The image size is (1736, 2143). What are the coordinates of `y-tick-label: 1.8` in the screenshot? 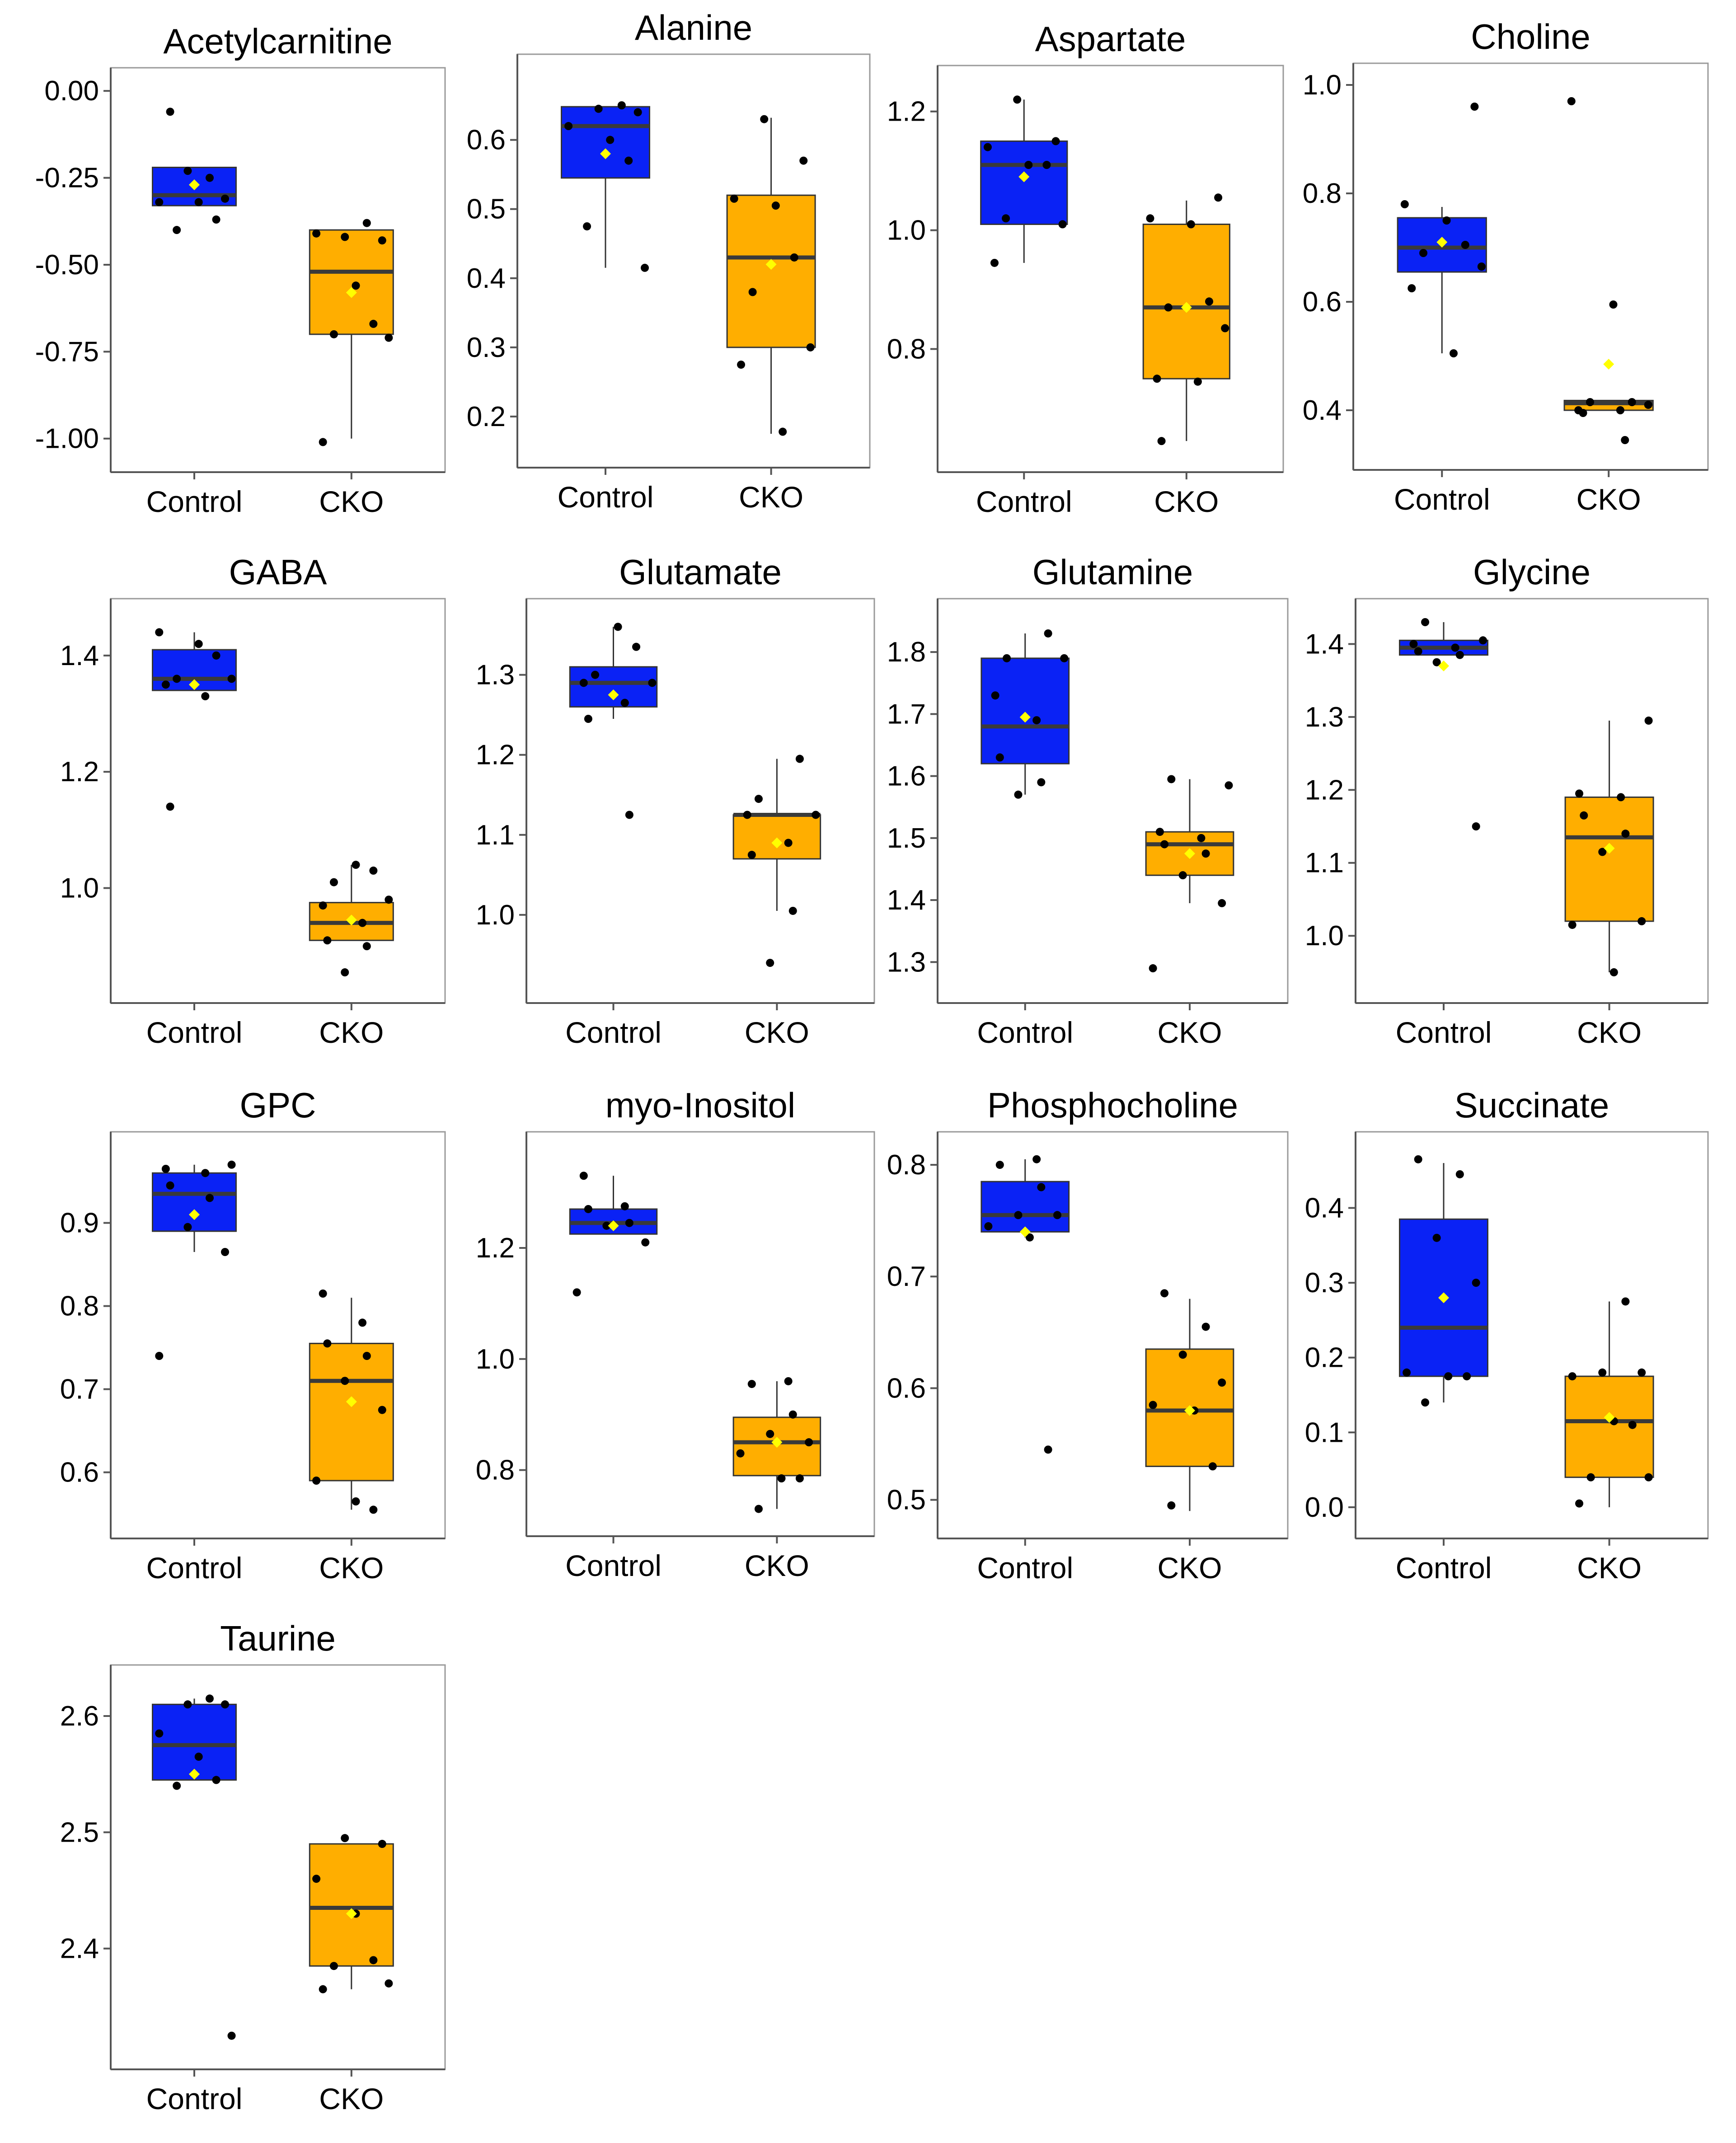 It's located at (907, 652).